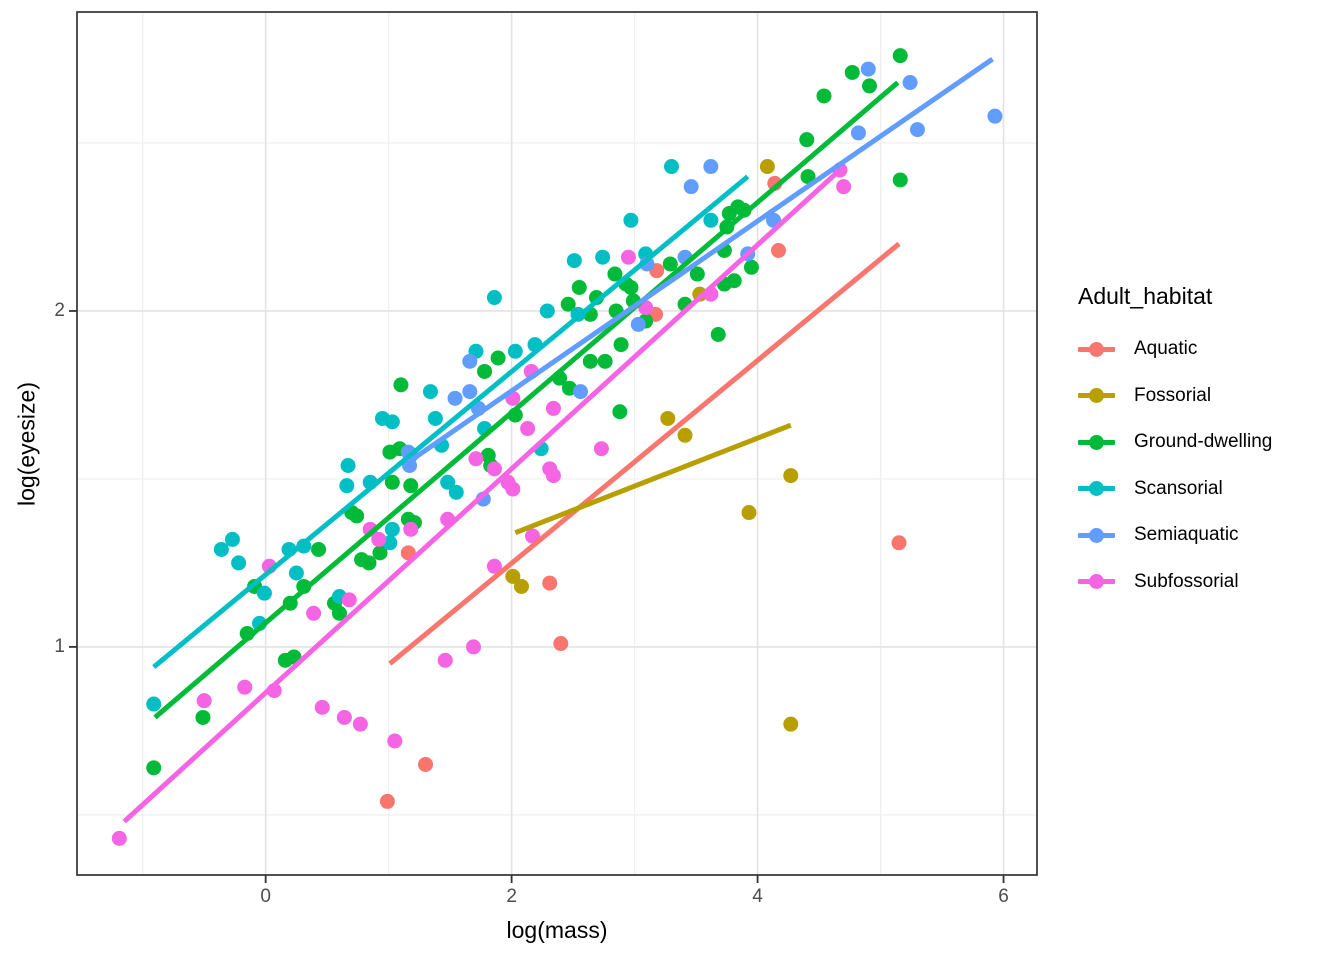  I want to click on y-tick-label: 2, so click(59, 310).